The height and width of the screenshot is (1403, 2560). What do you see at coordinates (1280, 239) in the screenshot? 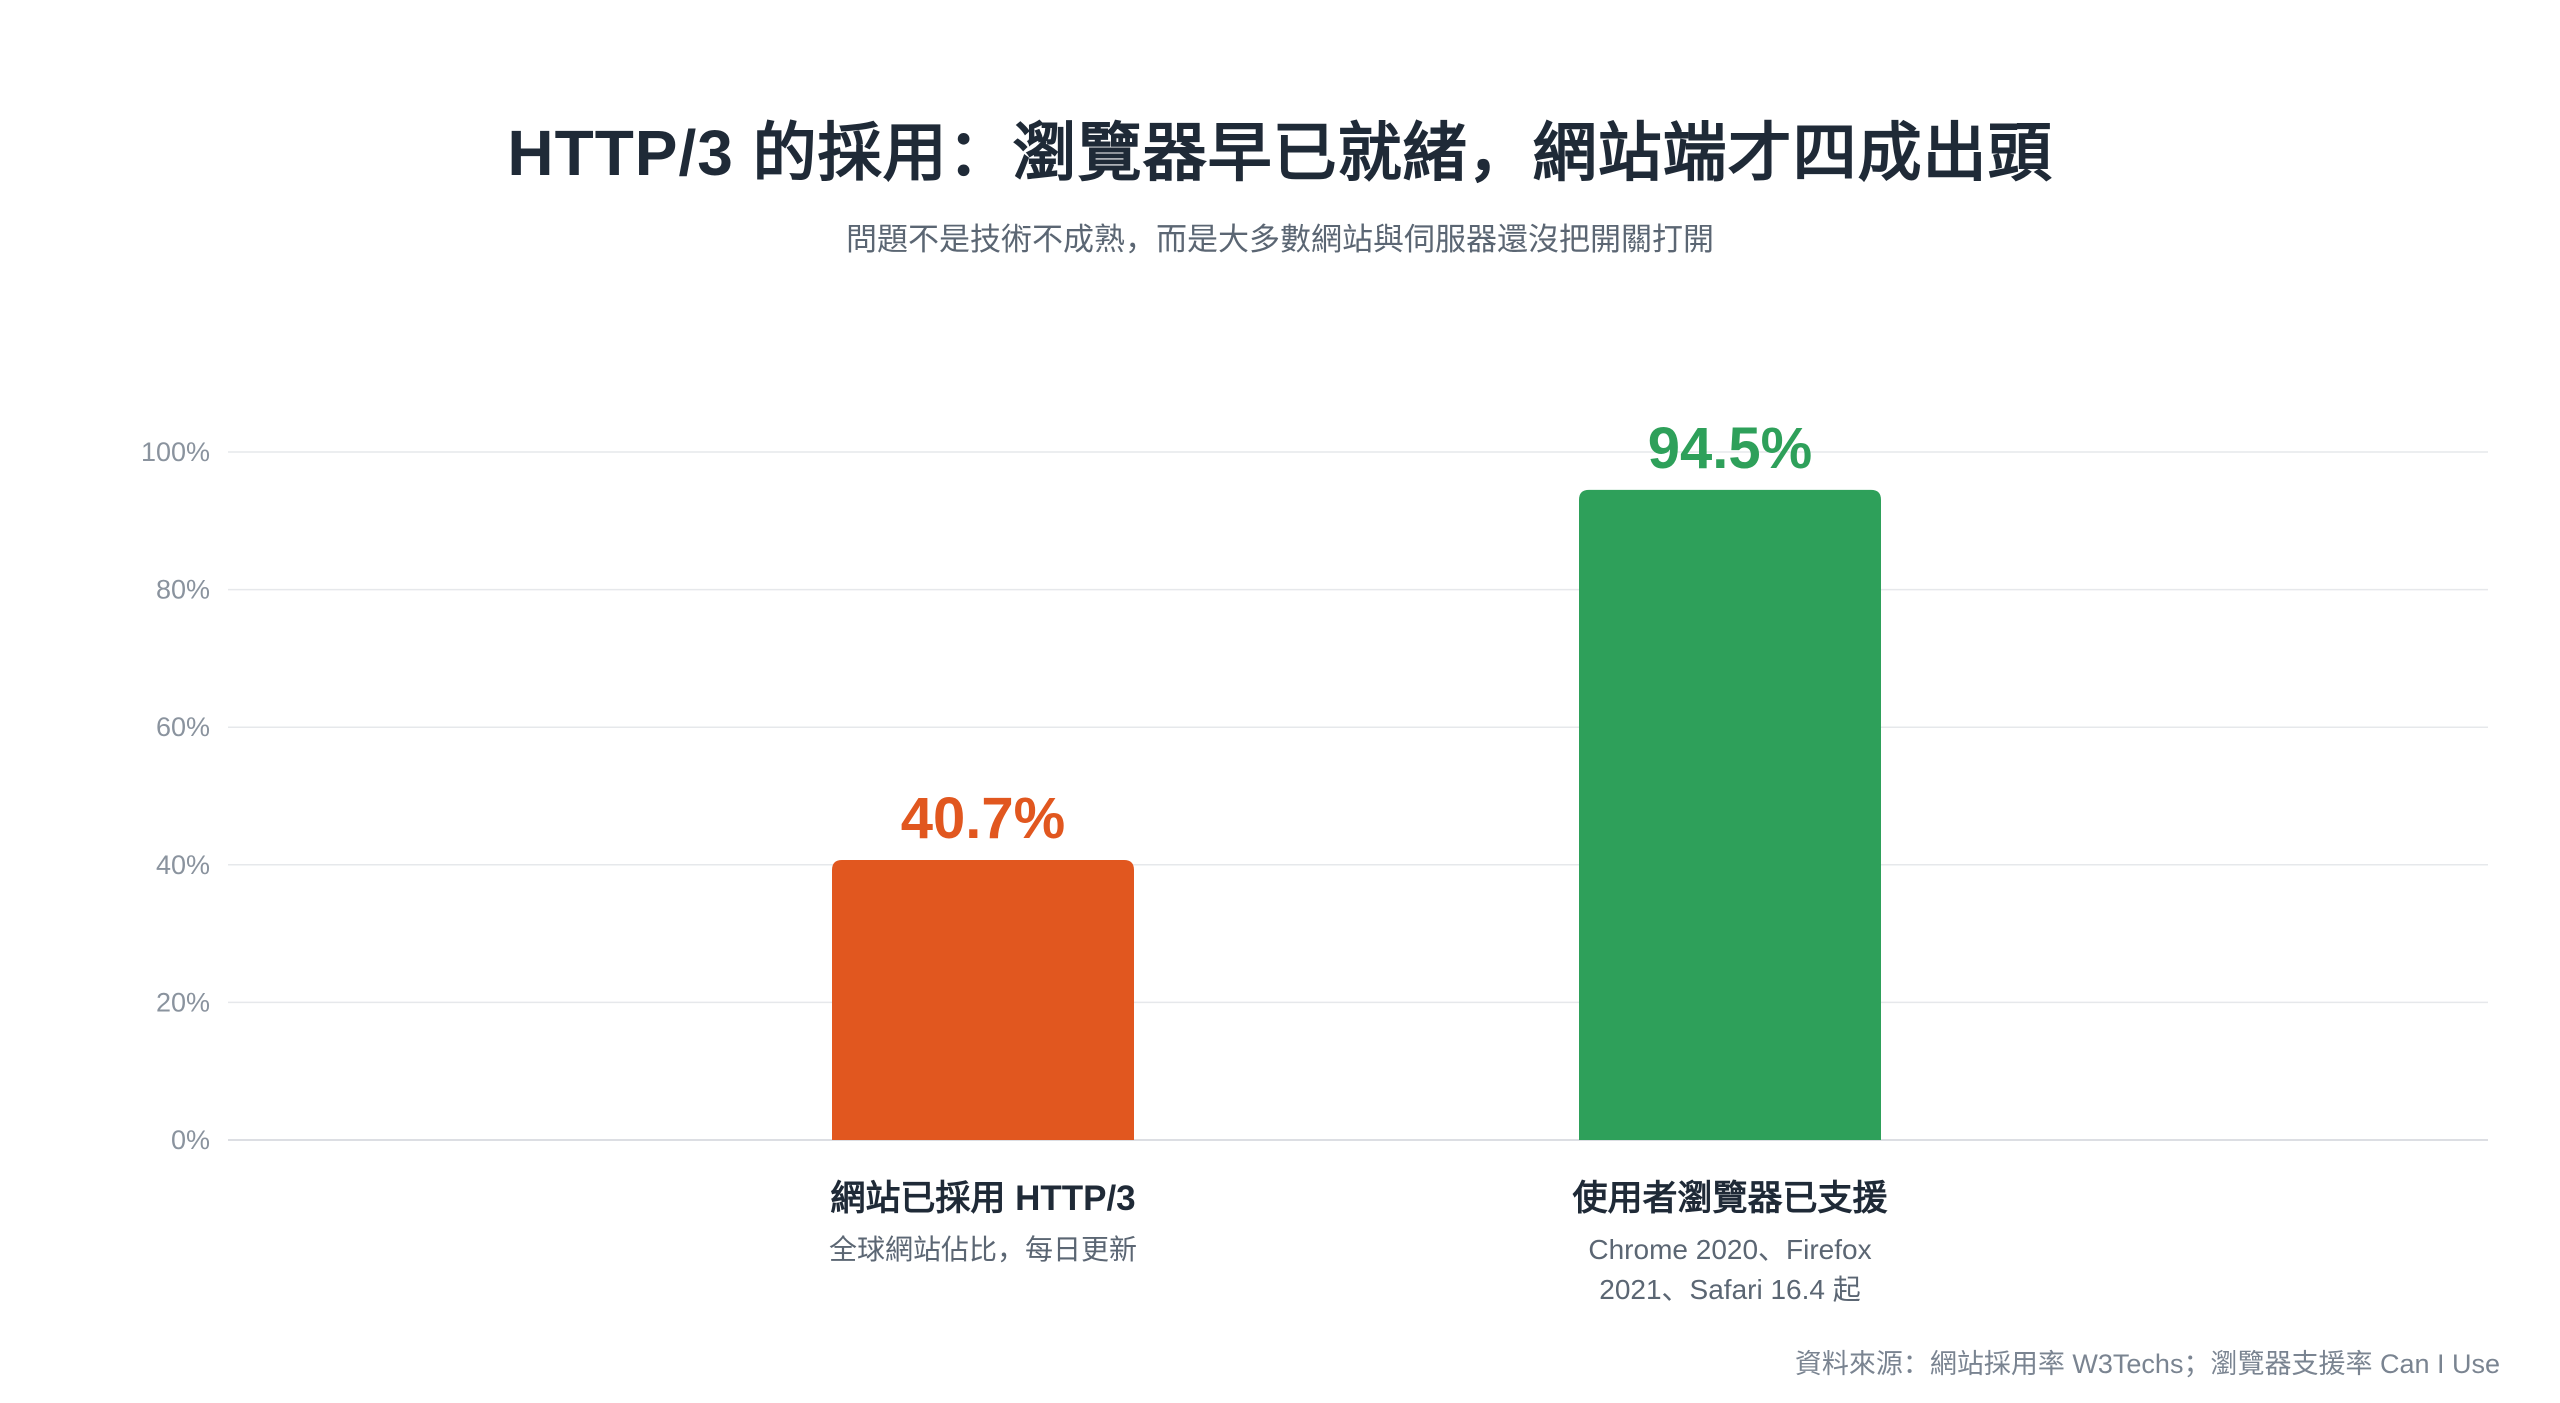
I see `chart-subtitle: 問題不是技術不成熟，而是大多數網站與伺服器還沒把開關打開` at bounding box center [1280, 239].